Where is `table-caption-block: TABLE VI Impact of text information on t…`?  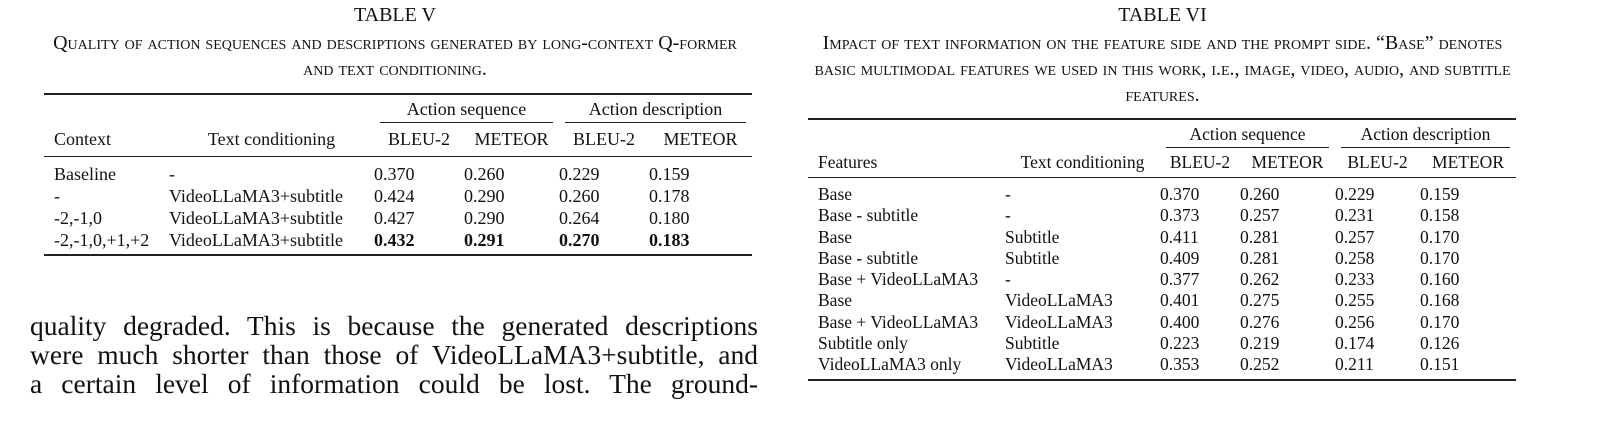 table-caption-block: TABLE VI Impact of text information on t… is located at coordinates (1162, 54).